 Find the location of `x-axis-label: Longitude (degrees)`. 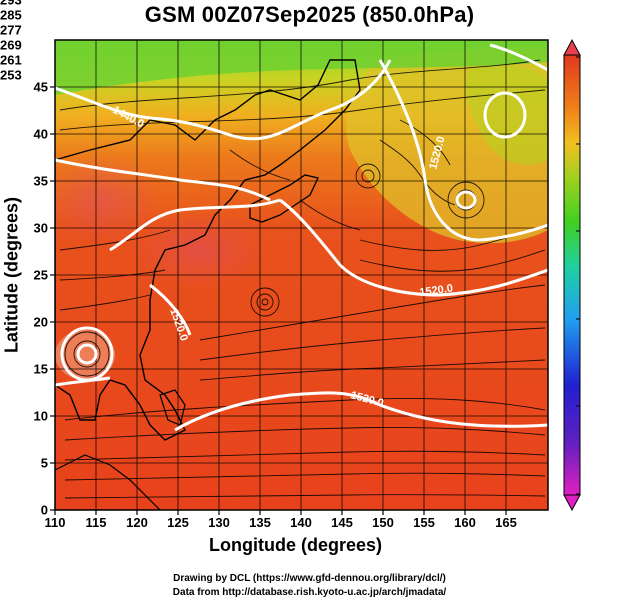

x-axis-label: Longitude (degrees) is located at coordinates (295, 545).